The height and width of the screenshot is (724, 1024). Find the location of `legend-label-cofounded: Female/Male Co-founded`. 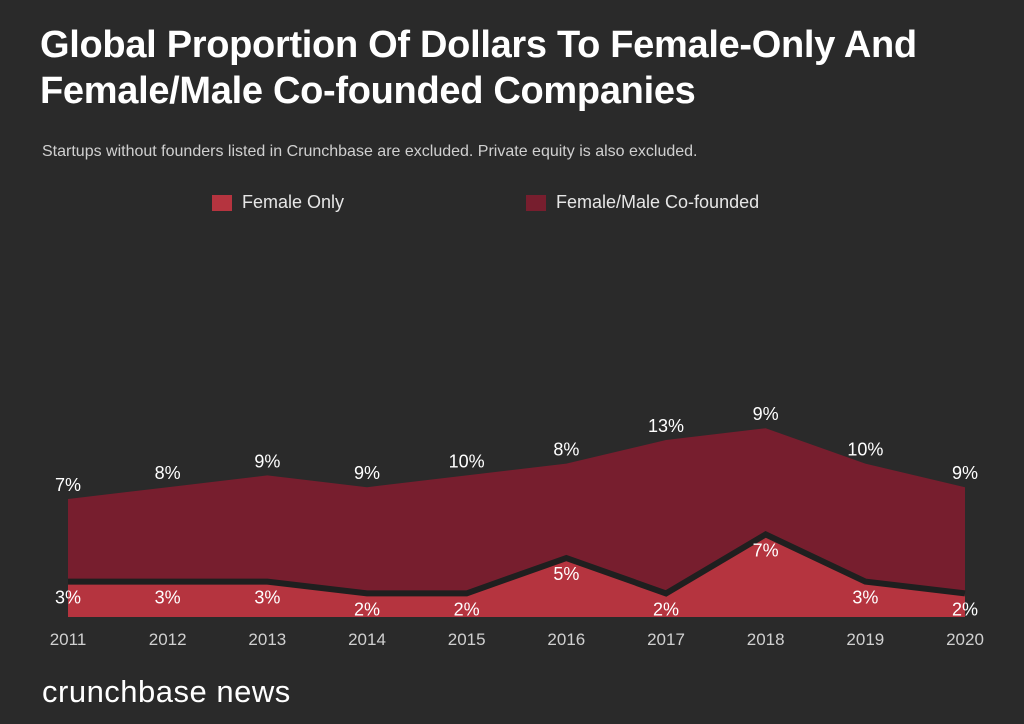

legend-label-cofounded: Female/Male Co-founded is located at coordinates (658, 202).